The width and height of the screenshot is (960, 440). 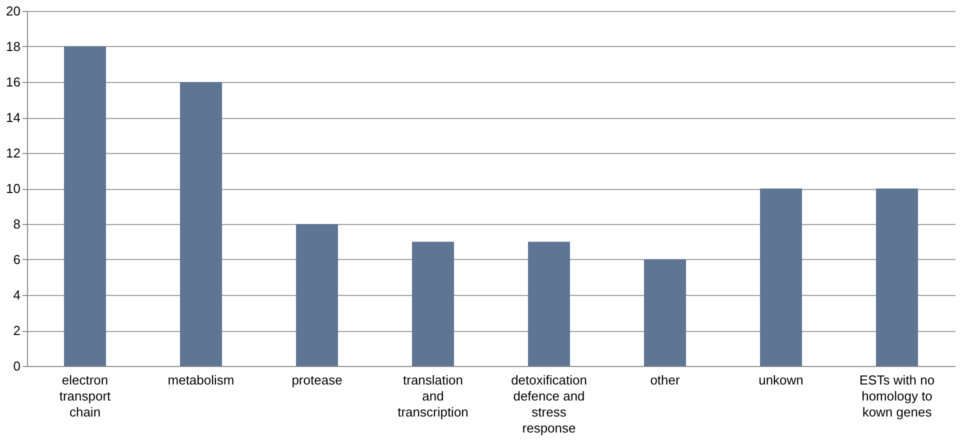 I want to click on x-tick-label: protease, so click(x=317, y=380).